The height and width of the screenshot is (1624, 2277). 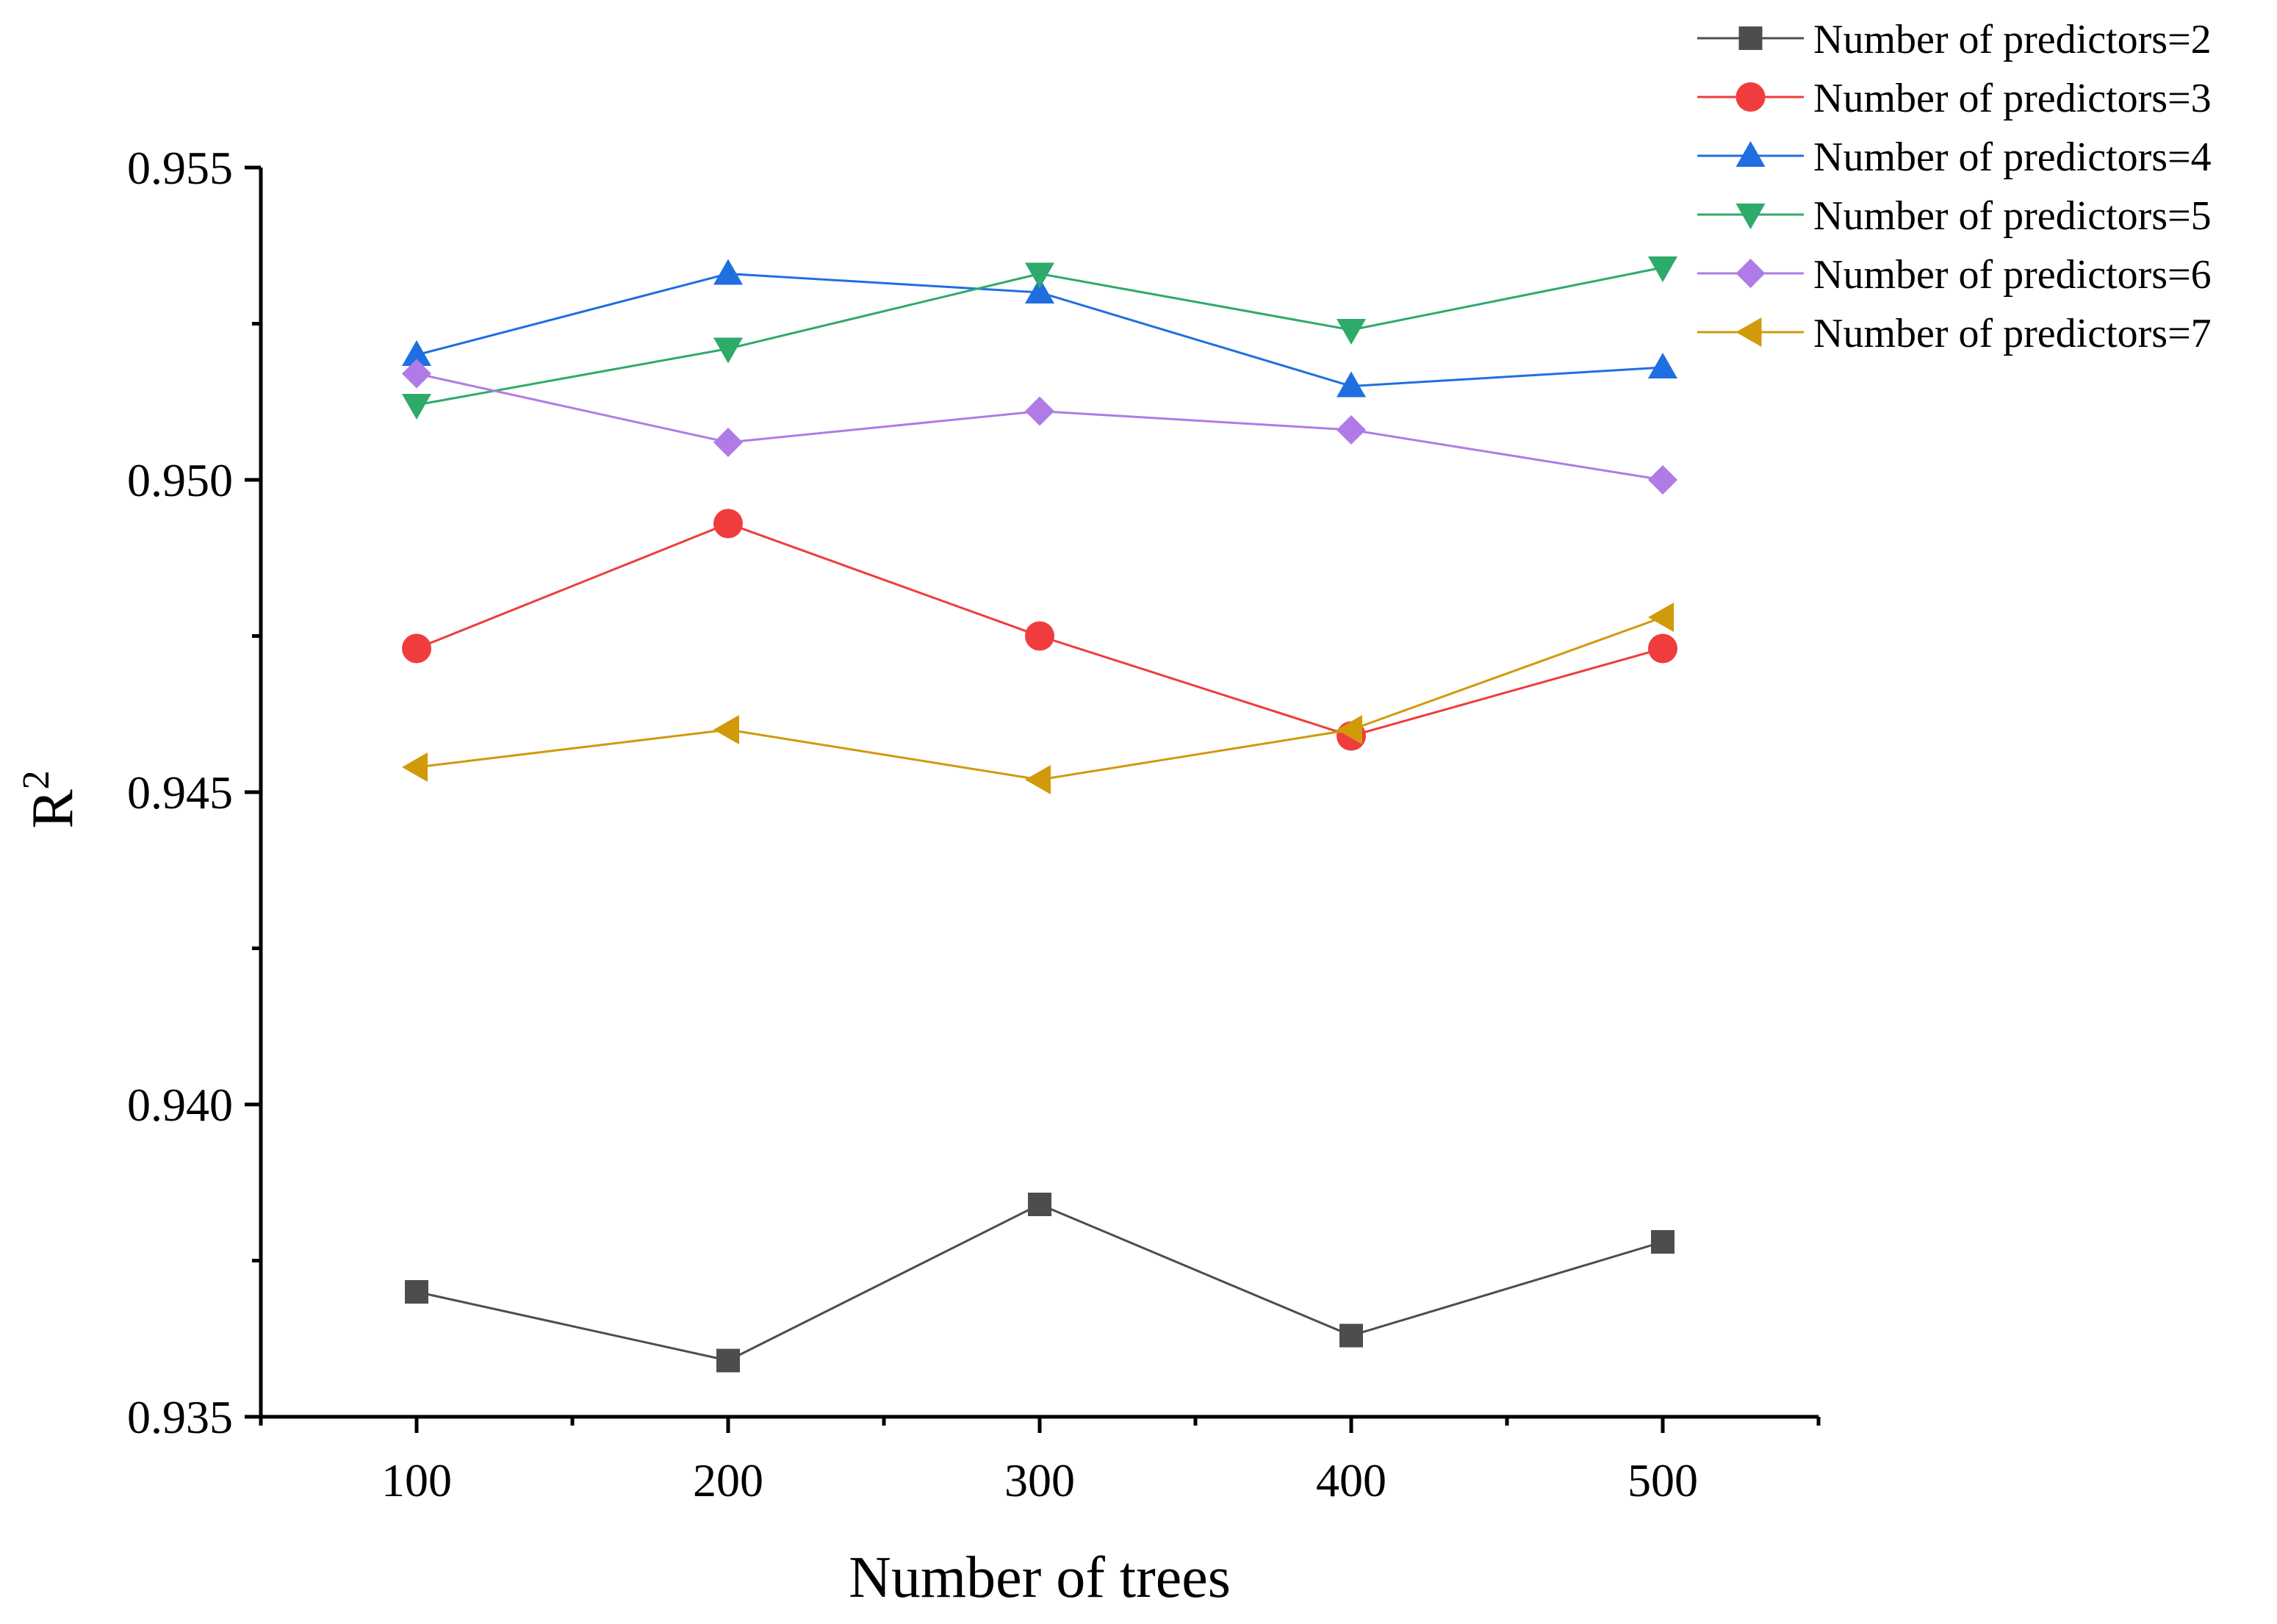 I want to click on y-tick-label: 0.955, so click(x=180, y=168).